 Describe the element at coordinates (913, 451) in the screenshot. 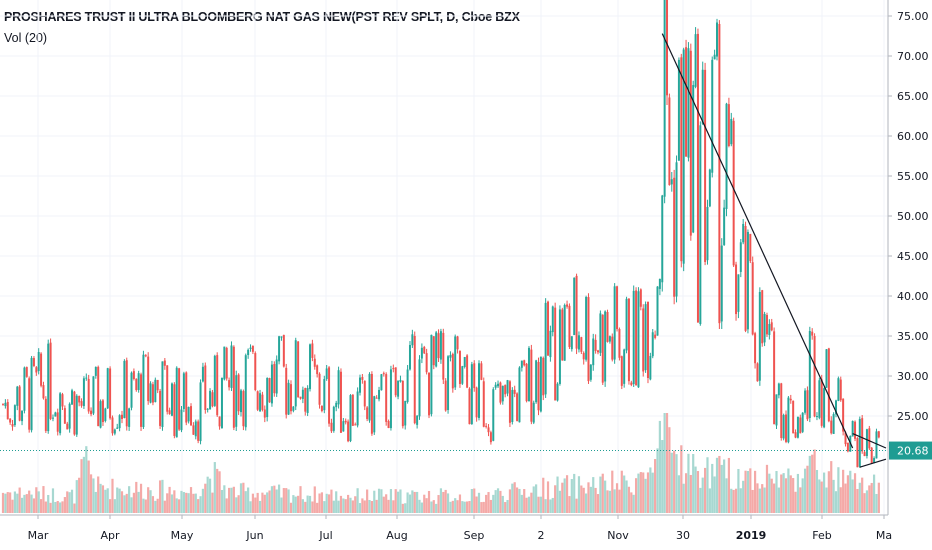

I see `last-price-label: 20.68` at that location.